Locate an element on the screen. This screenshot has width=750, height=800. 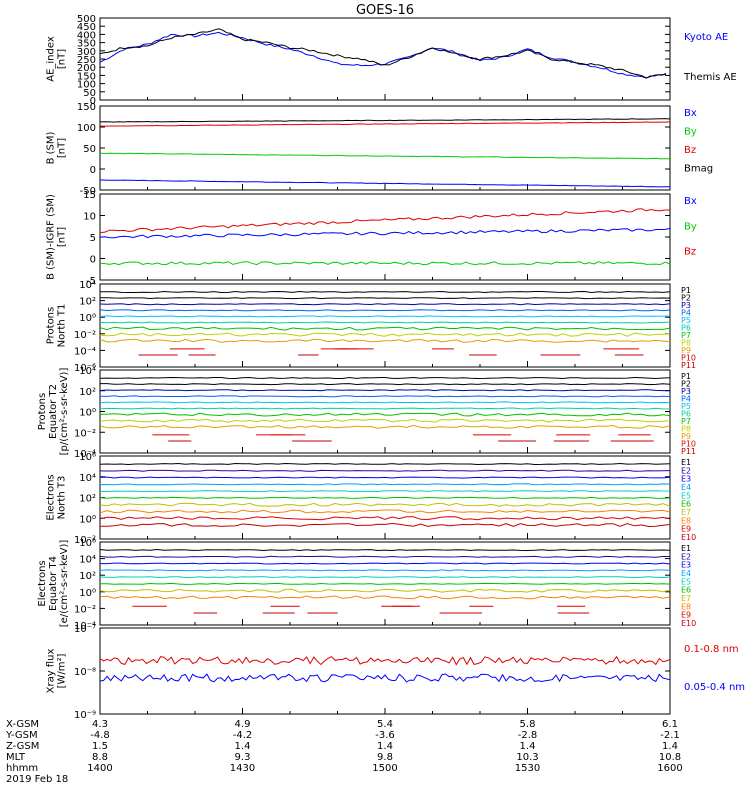
y-axis-label: Protons North T1 is located at coordinates (57, 326).